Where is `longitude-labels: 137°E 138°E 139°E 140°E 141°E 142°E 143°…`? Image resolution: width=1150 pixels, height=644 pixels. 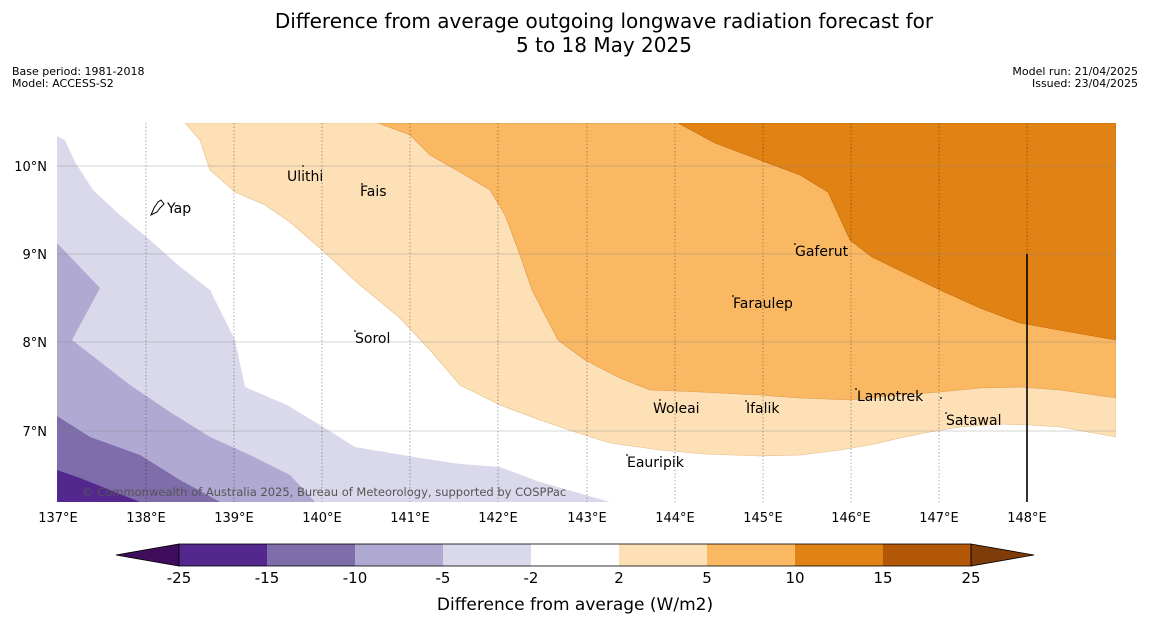
longitude-labels: 137°E 138°E 139°E 140°E 141°E 142°E 143°… is located at coordinates (542, 518).